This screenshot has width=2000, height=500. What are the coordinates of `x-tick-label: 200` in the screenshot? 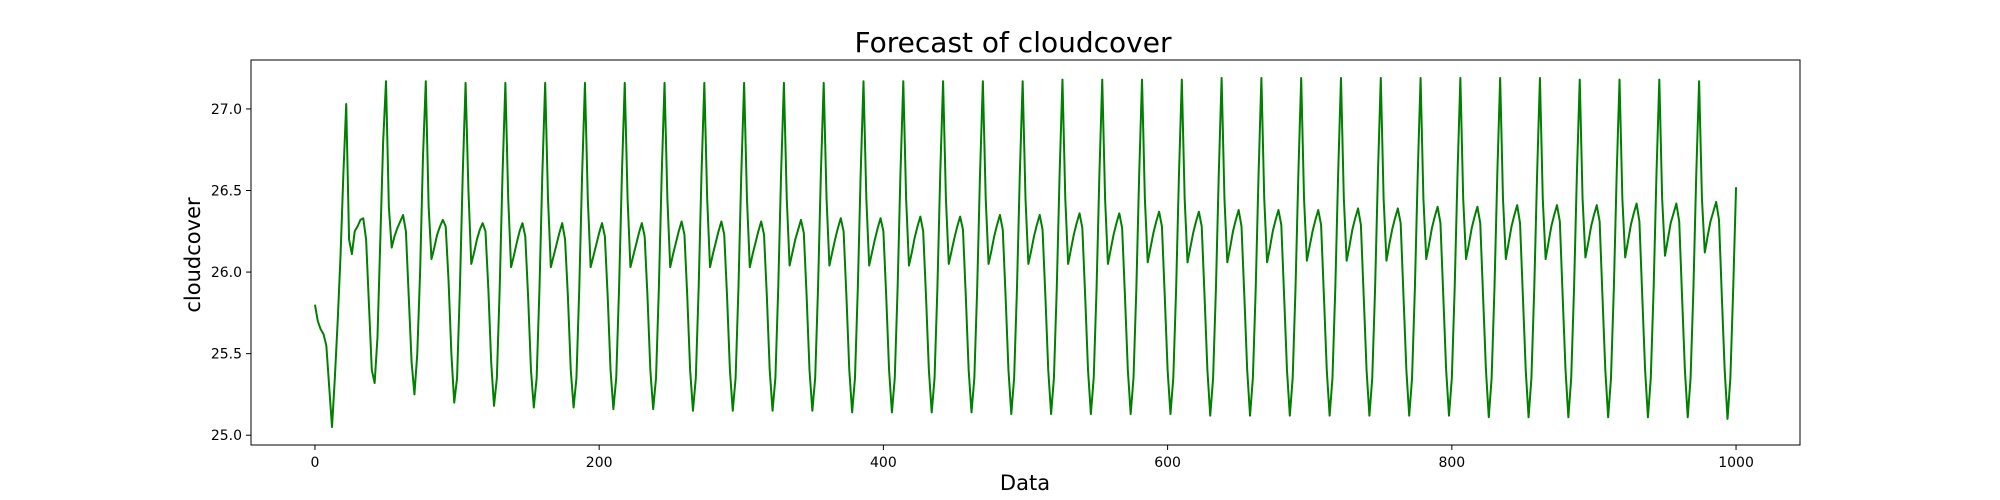 It's located at (599, 463).